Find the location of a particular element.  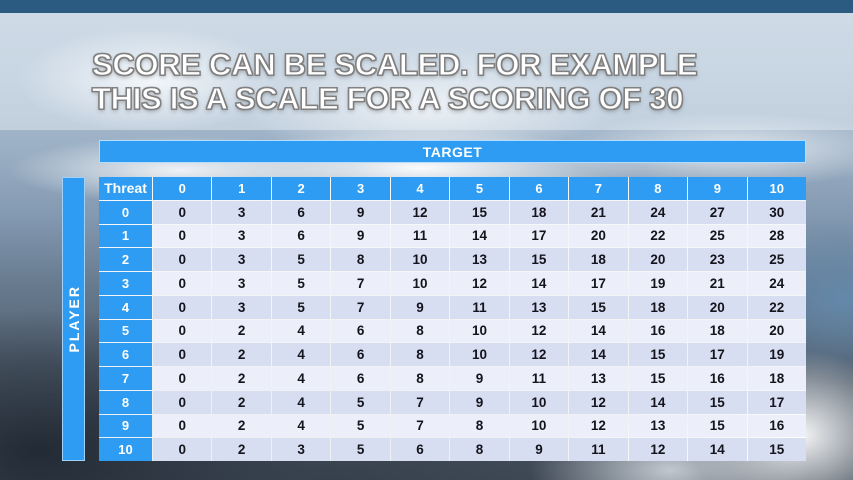

score-cell-r1c0: 0 is located at coordinates (182, 236).